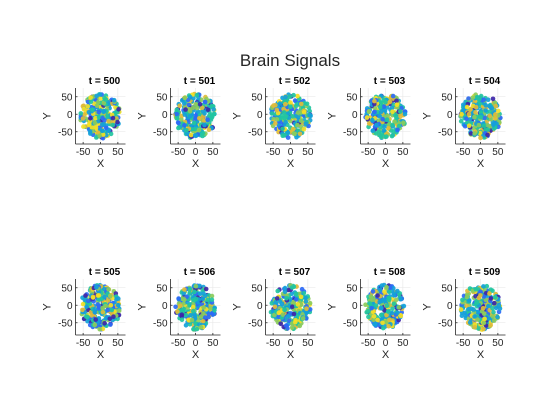 Image resolution: width=560 pixels, height=420 pixels. I want to click on scatter-points, so click(385, 116).